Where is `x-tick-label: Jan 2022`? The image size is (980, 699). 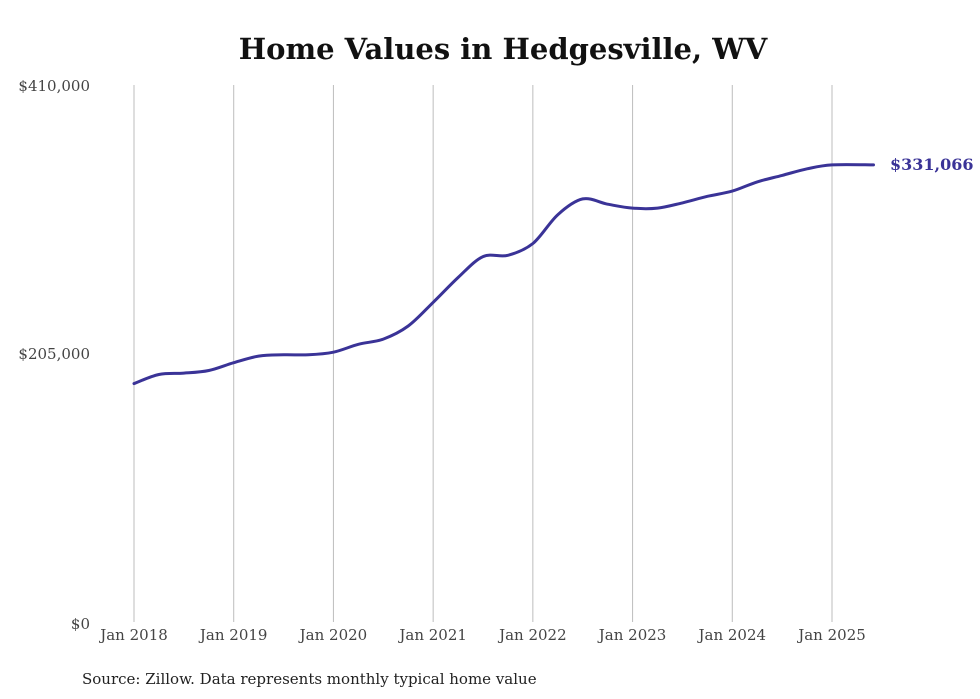
x-tick-label: Jan 2022 is located at coordinates (532, 635).